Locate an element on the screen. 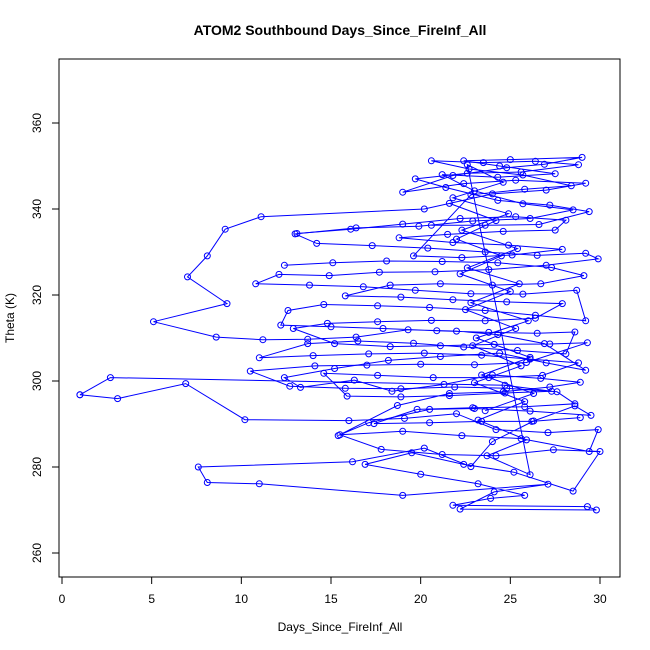 This screenshot has height=650, width=650. y-tick-label: 340 is located at coordinates (37, 209).